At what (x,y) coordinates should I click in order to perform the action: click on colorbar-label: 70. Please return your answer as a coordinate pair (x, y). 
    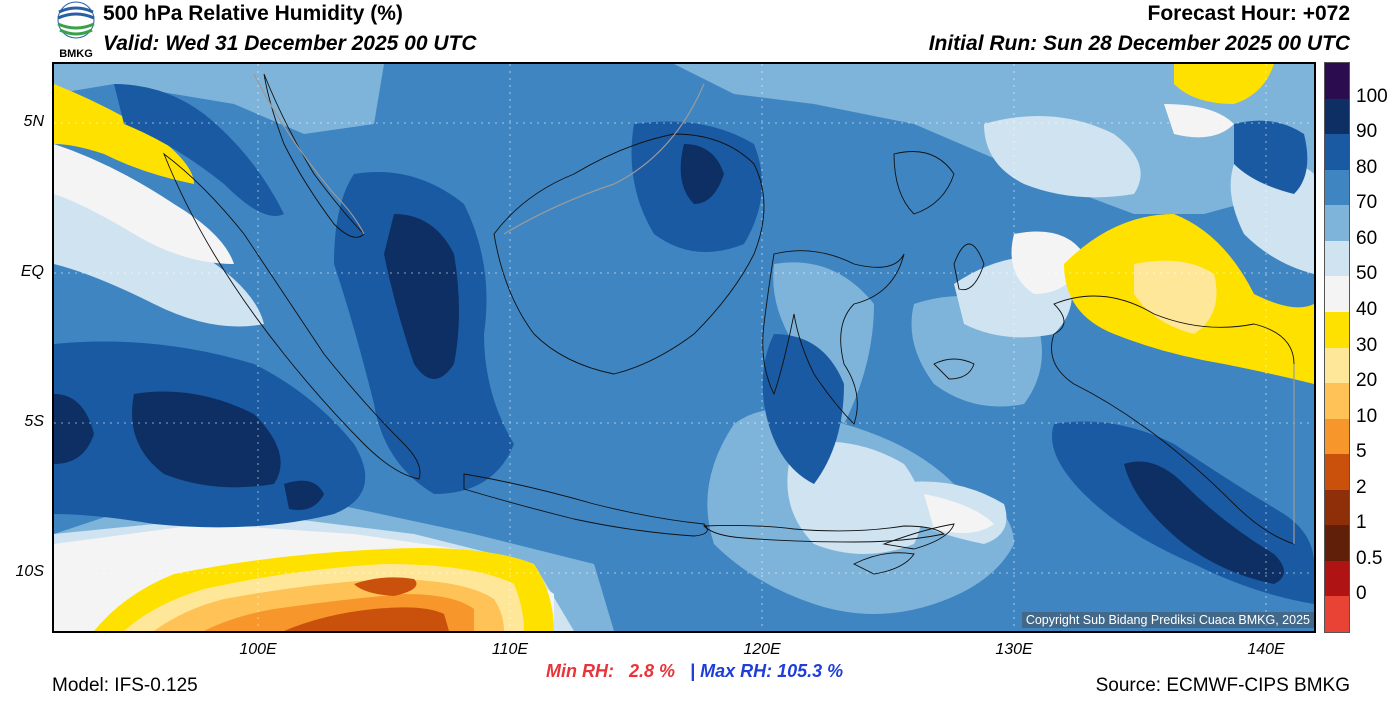
    Looking at the image, I should click on (1367, 203).